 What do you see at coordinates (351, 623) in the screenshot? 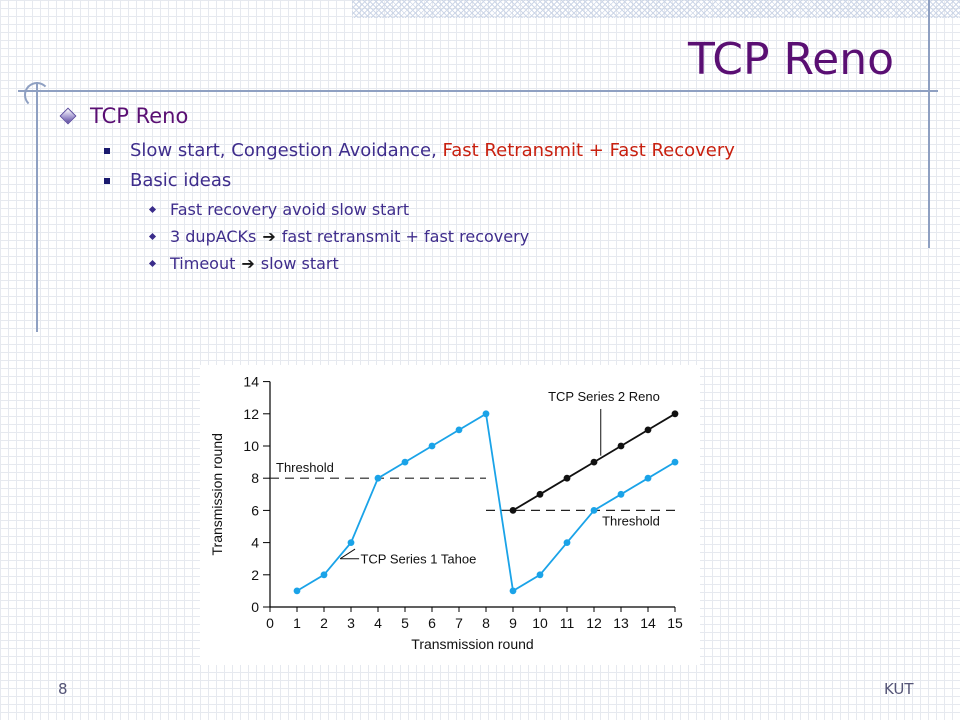
I see `x-tick-label: 3` at bounding box center [351, 623].